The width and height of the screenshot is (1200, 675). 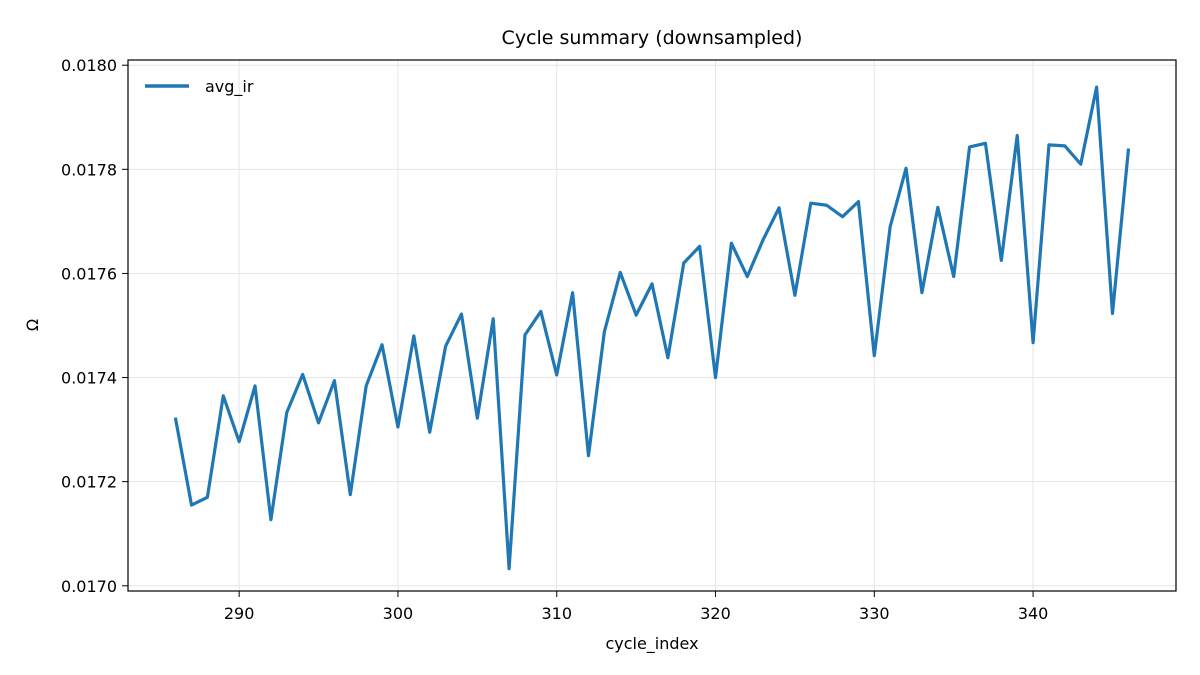 What do you see at coordinates (229, 87) in the screenshot?
I see `legend-label-avg-ir: avg_ir` at bounding box center [229, 87].